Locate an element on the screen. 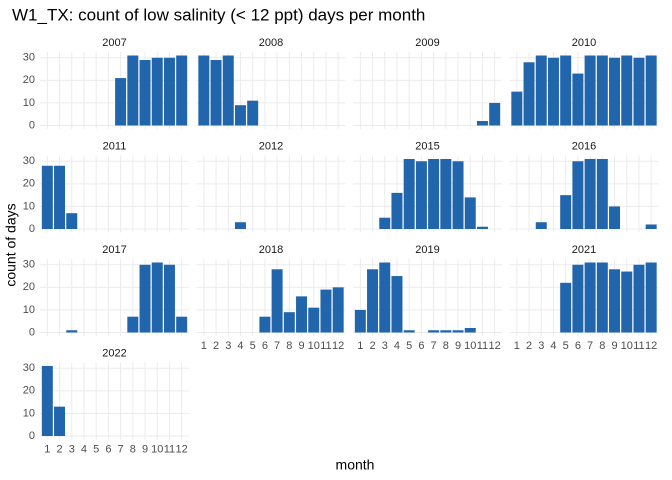 This screenshot has height=480, width=672. x-tick-label: 12 is located at coordinates (495, 346).